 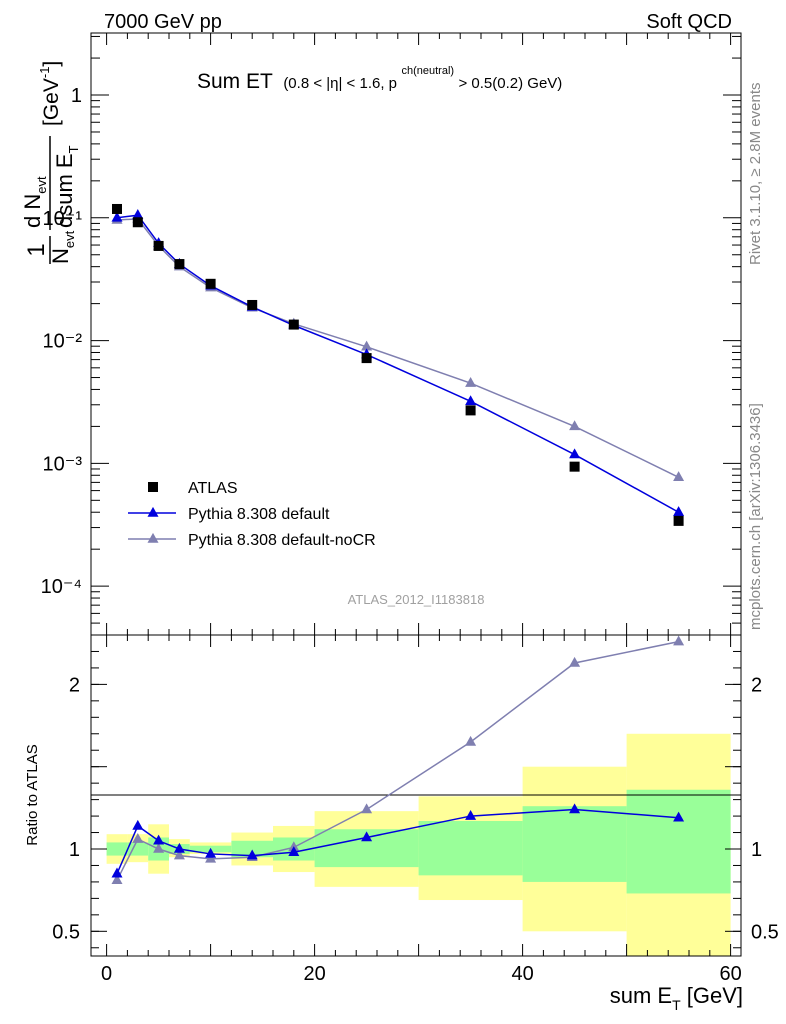 I want to click on y-tick-label-main-1: 10⁻¹, so click(x=63, y=219).